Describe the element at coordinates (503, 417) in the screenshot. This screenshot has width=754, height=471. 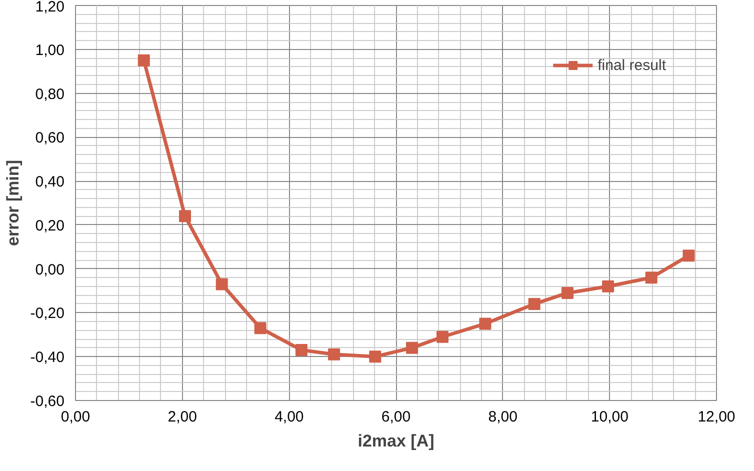
I see `x-tick-label: 8,00` at that location.